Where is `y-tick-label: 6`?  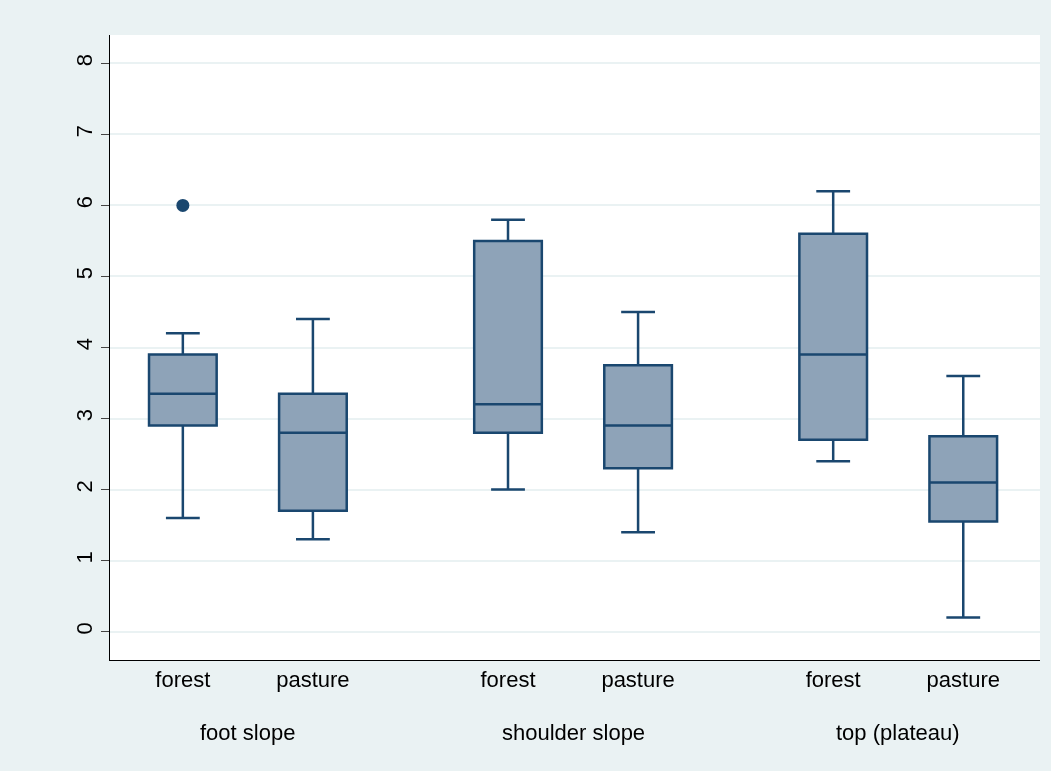 y-tick-label: 6 is located at coordinates (85, 202).